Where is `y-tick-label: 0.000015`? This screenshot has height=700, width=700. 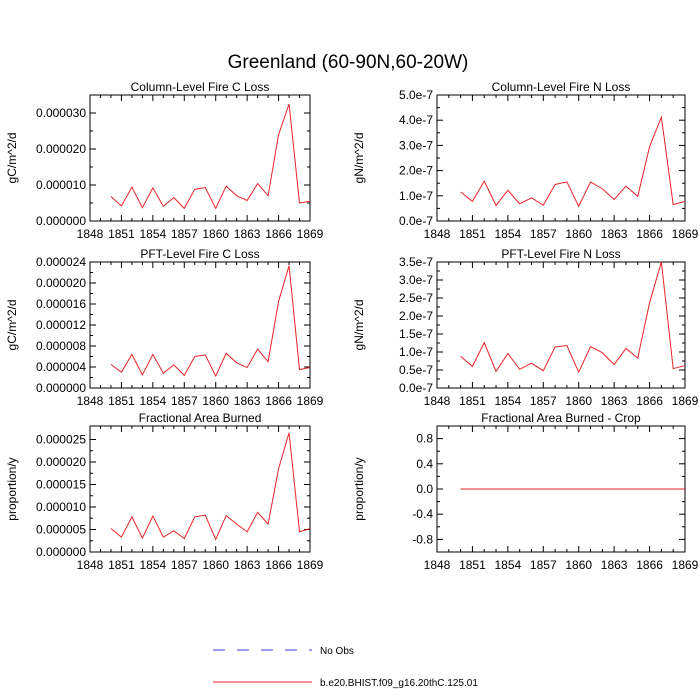 y-tick-label: 0.000015 is located at coordinates (61, 485).